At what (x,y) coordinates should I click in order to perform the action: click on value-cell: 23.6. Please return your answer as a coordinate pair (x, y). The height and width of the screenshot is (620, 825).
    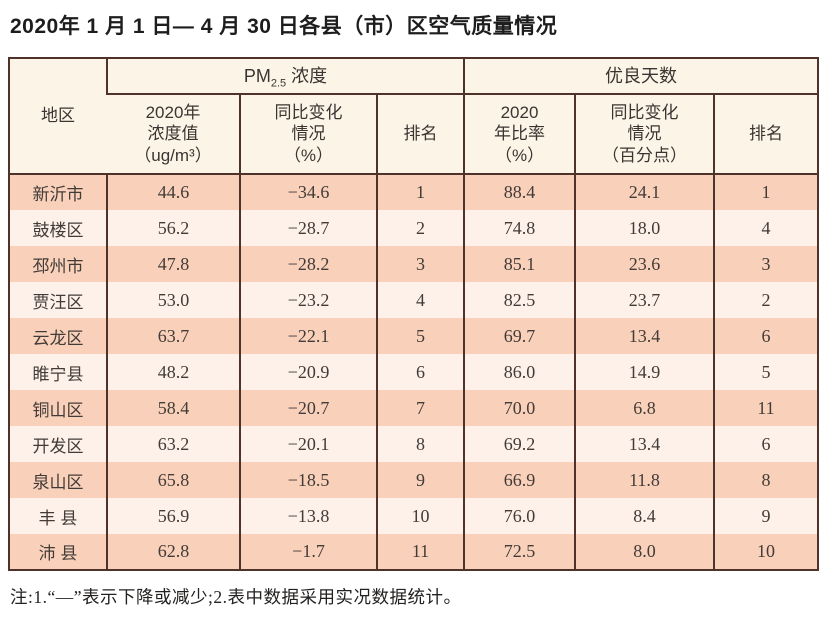
    Looking at the image, I should click on (644, 264).